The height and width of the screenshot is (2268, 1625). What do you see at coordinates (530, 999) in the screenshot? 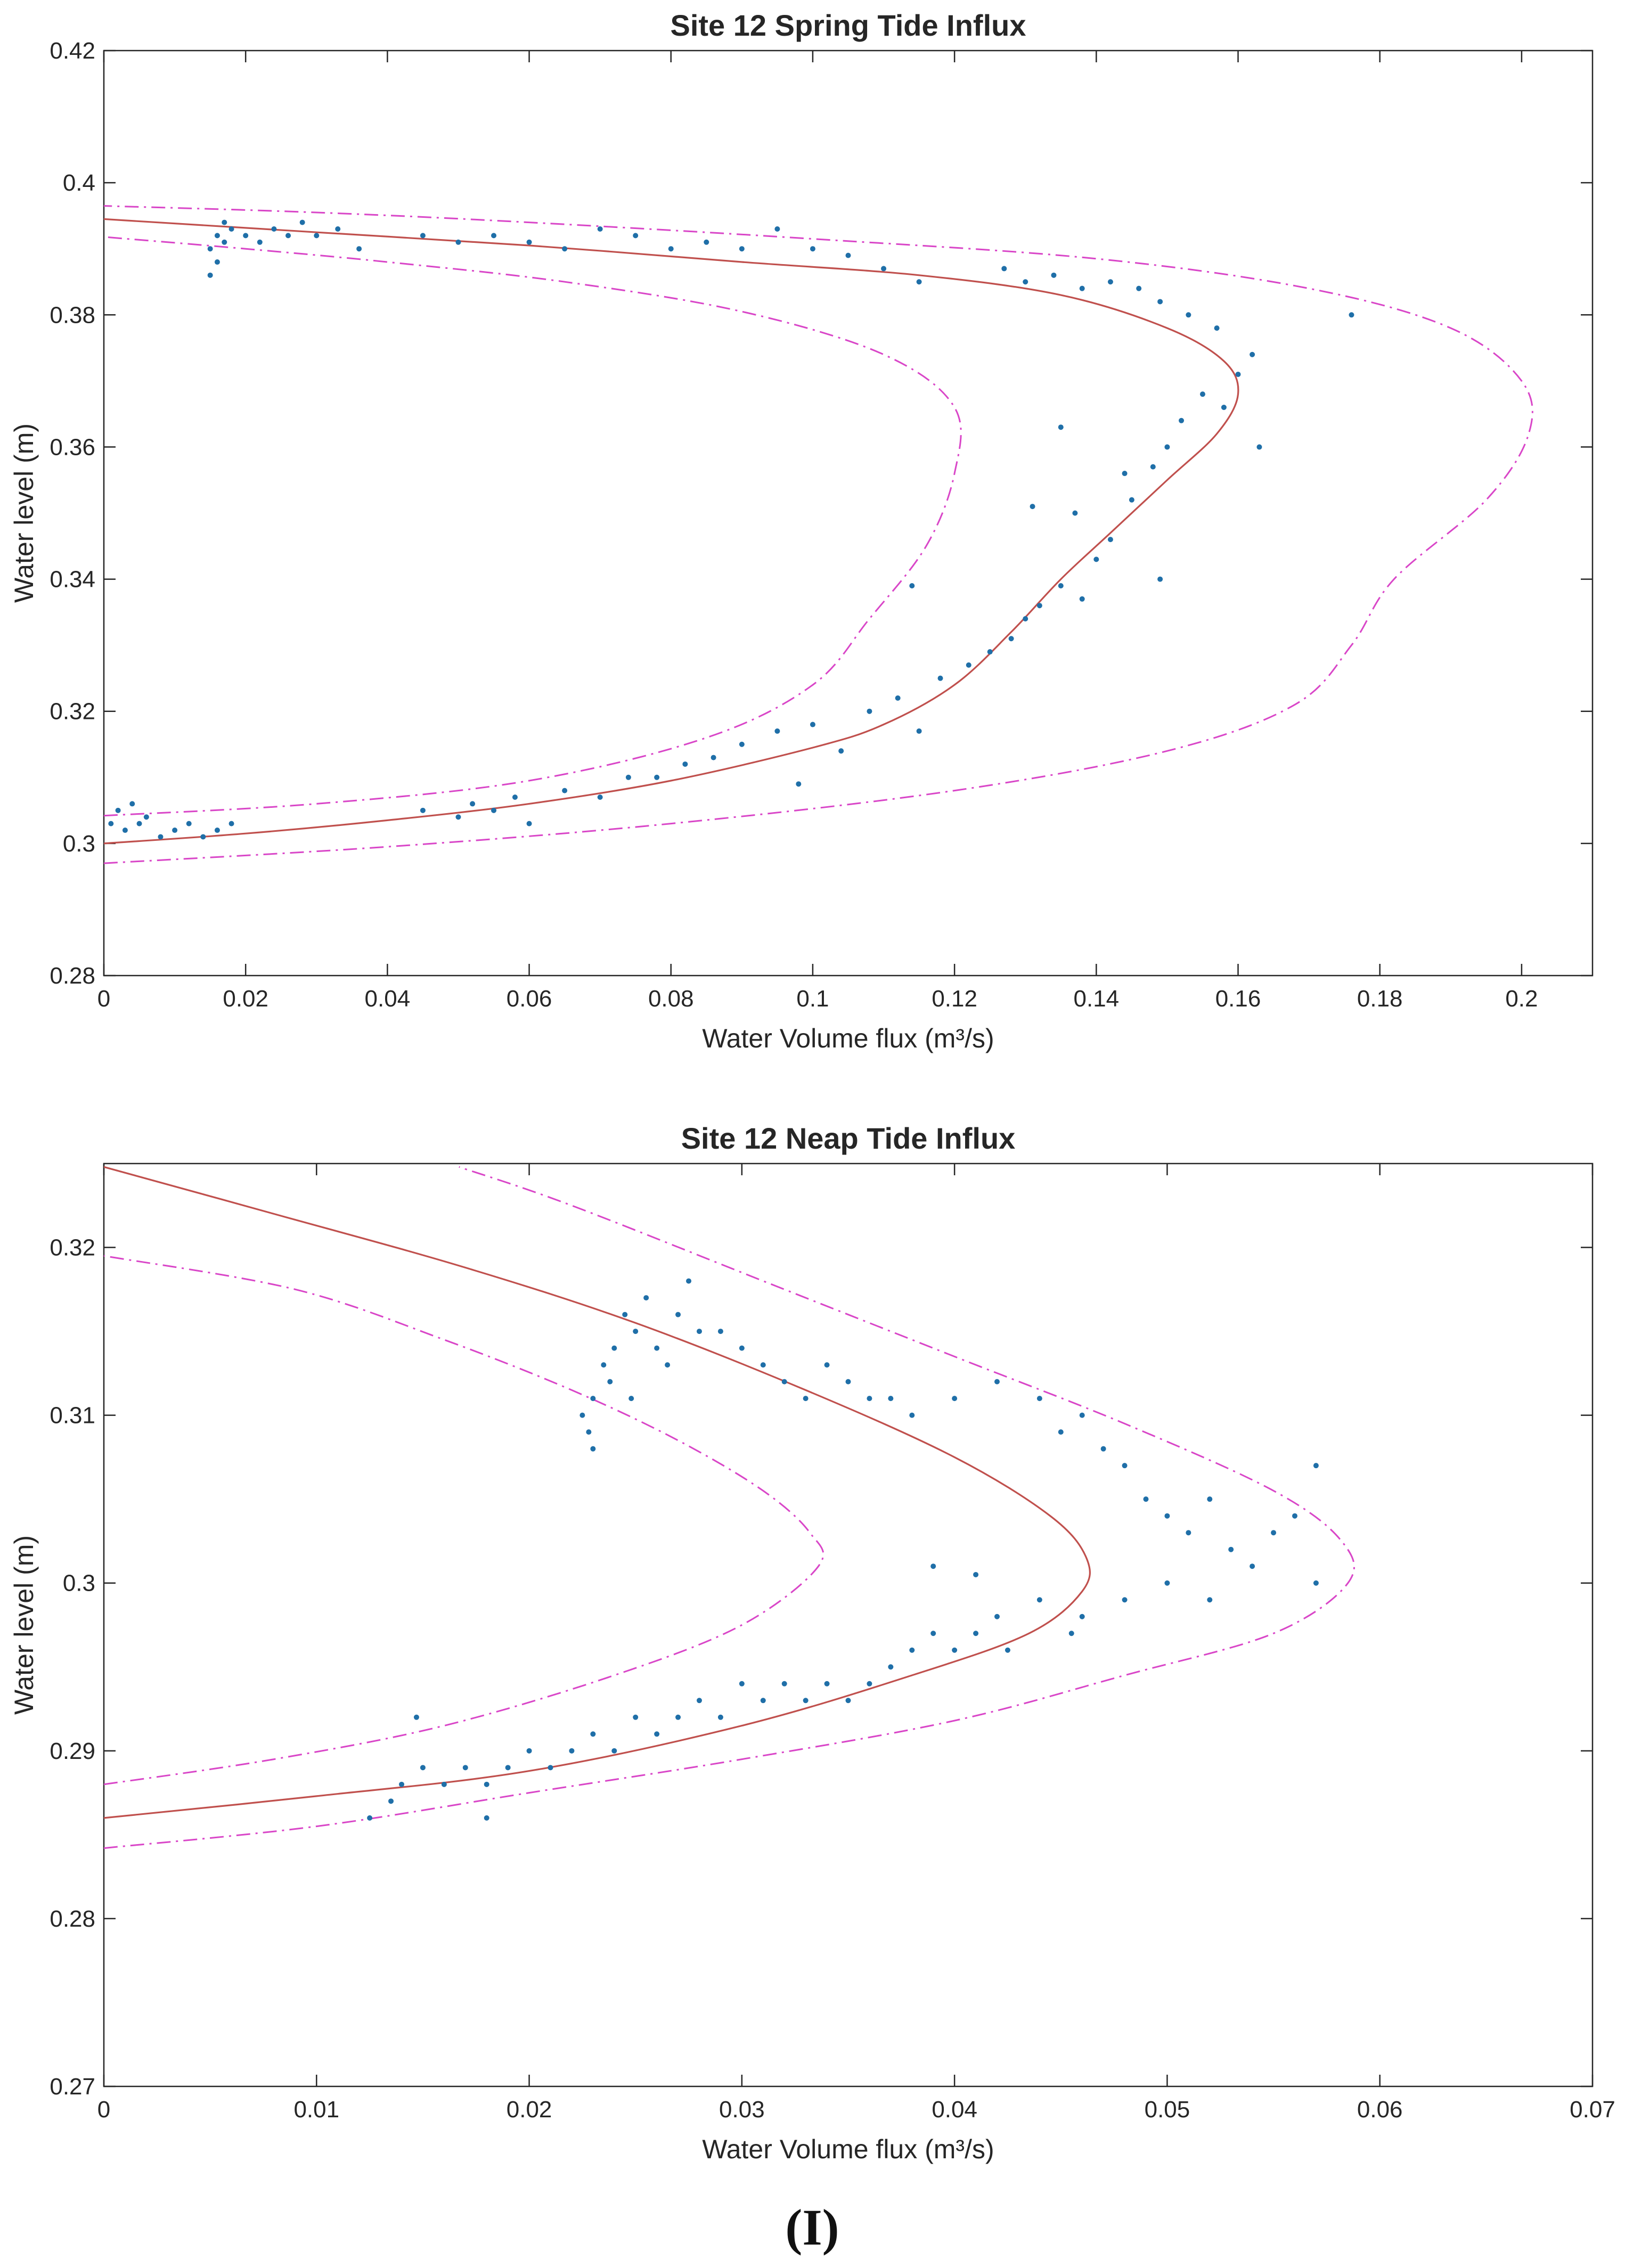
I see `x-tick-label: 0.06` at bounding box center [530, 999].